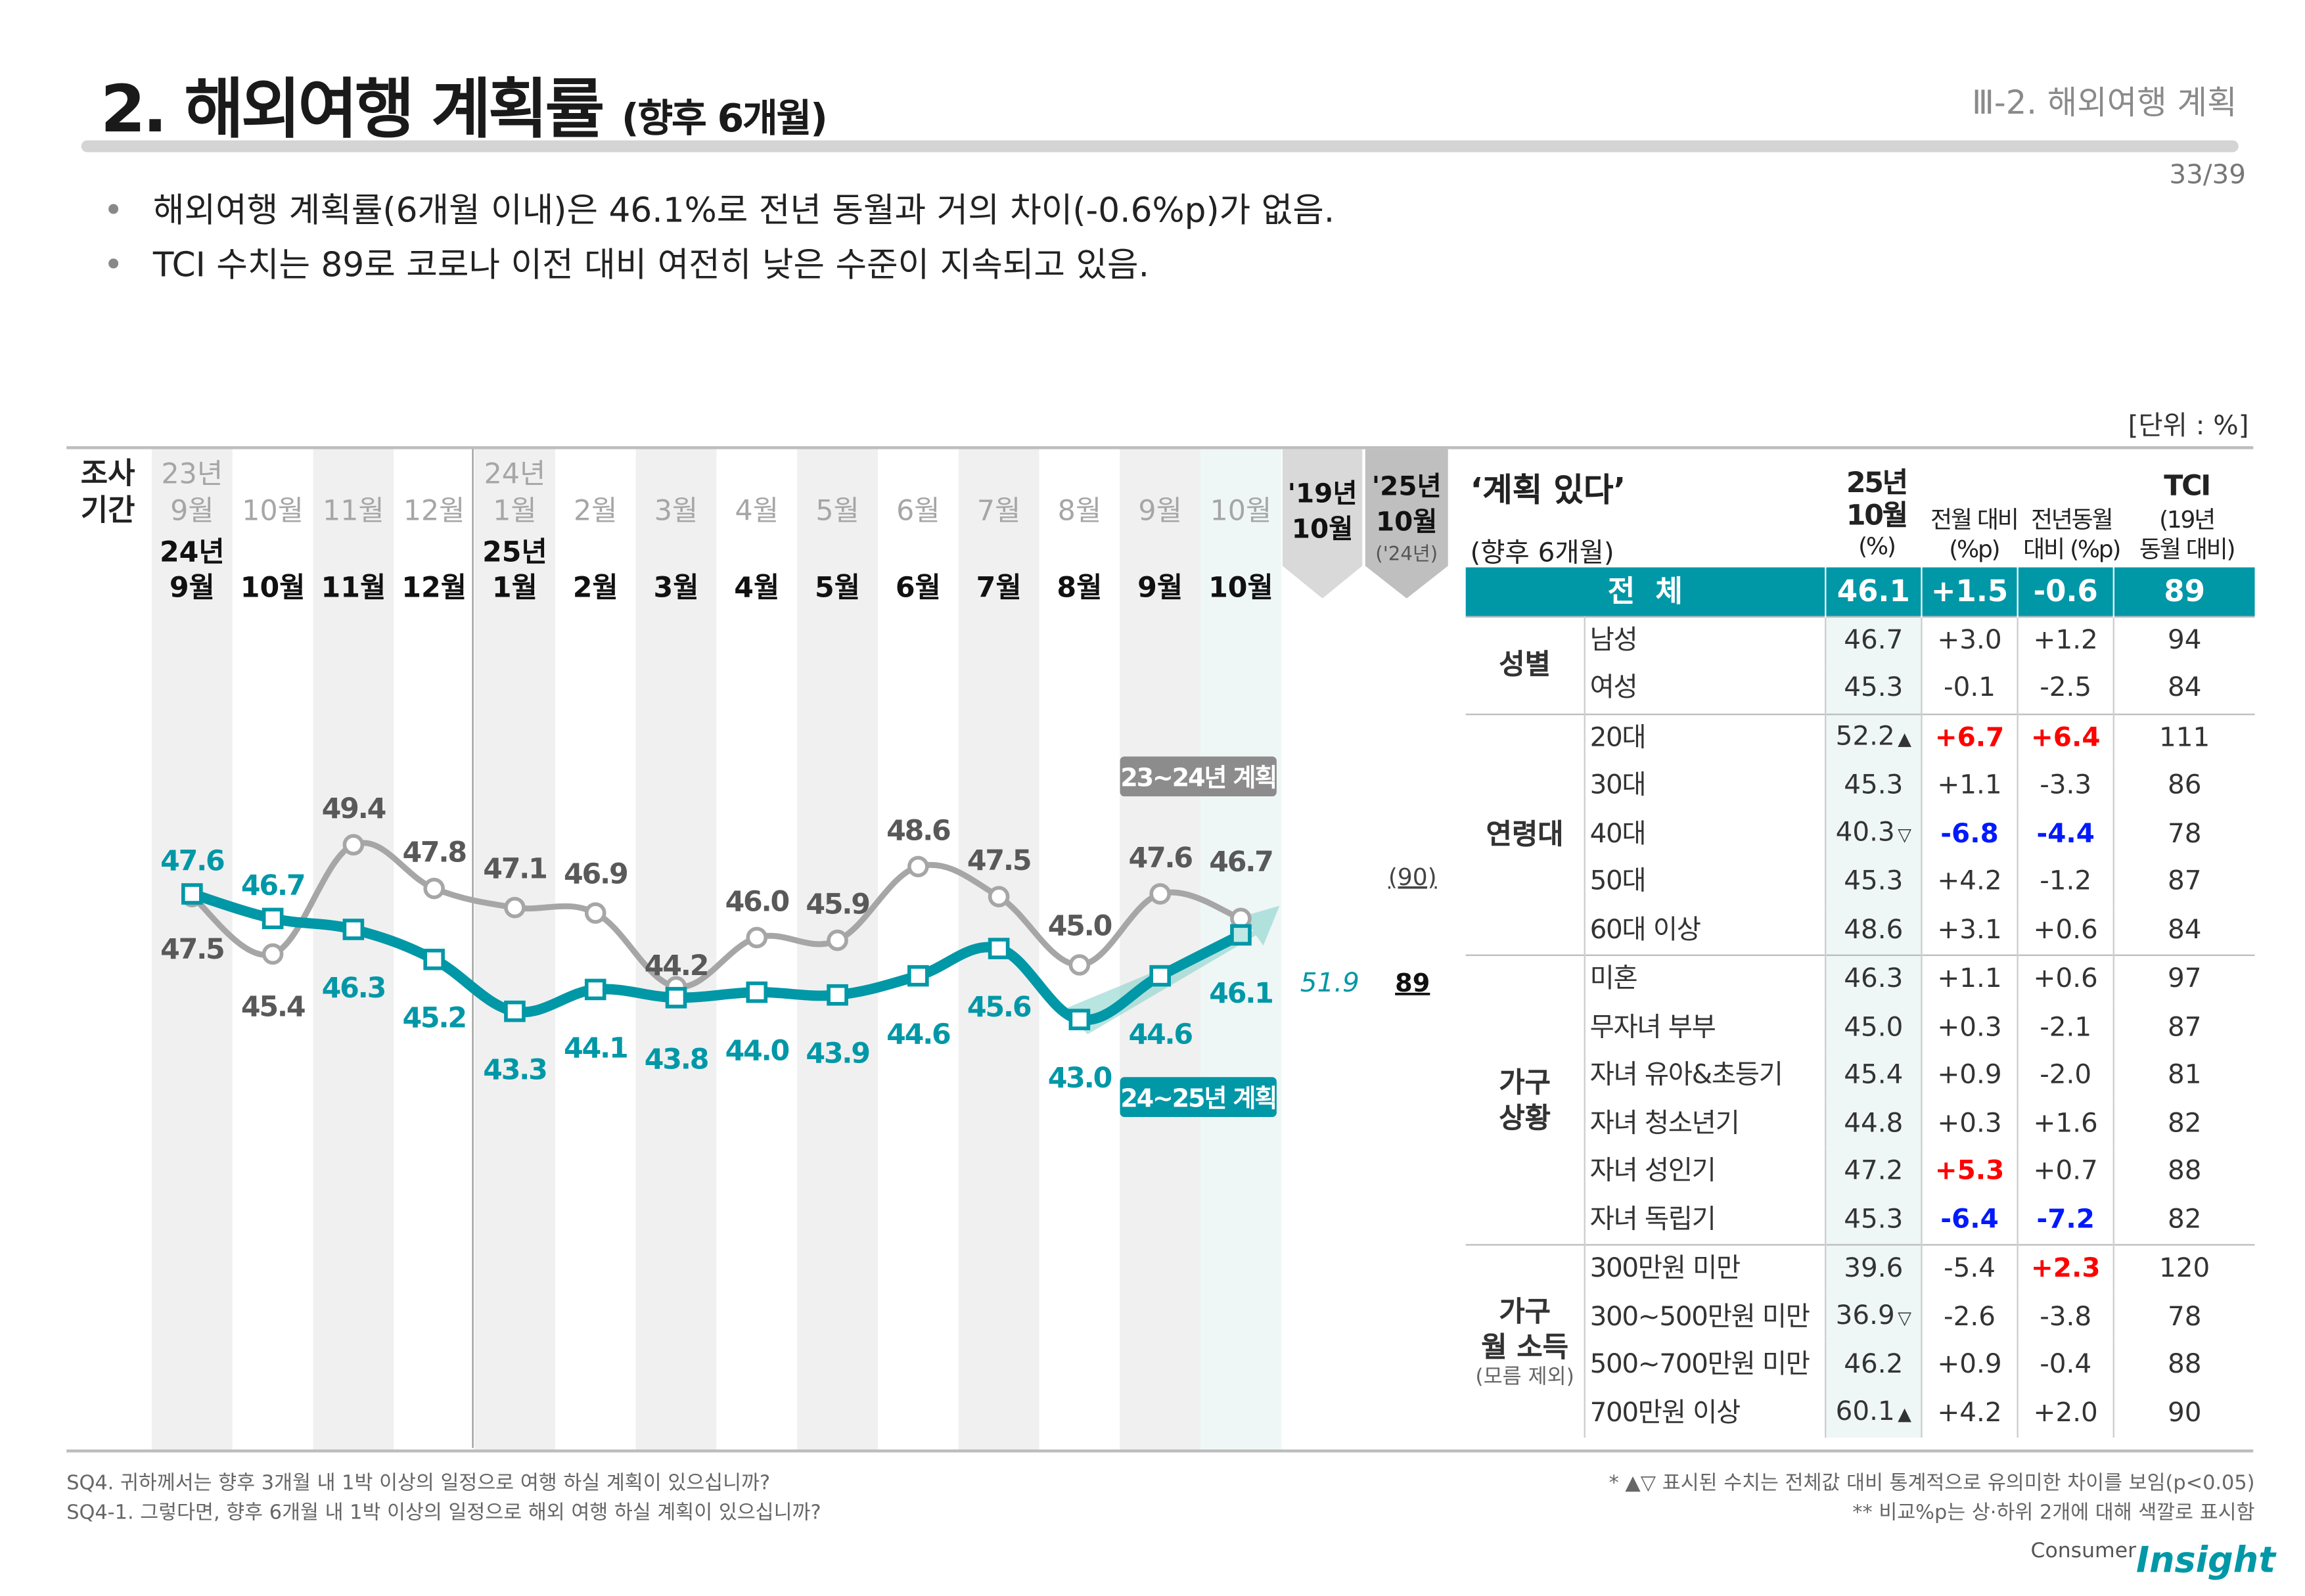  I want to click on row-yoy-text: +2.0, so click(2065, 1412).